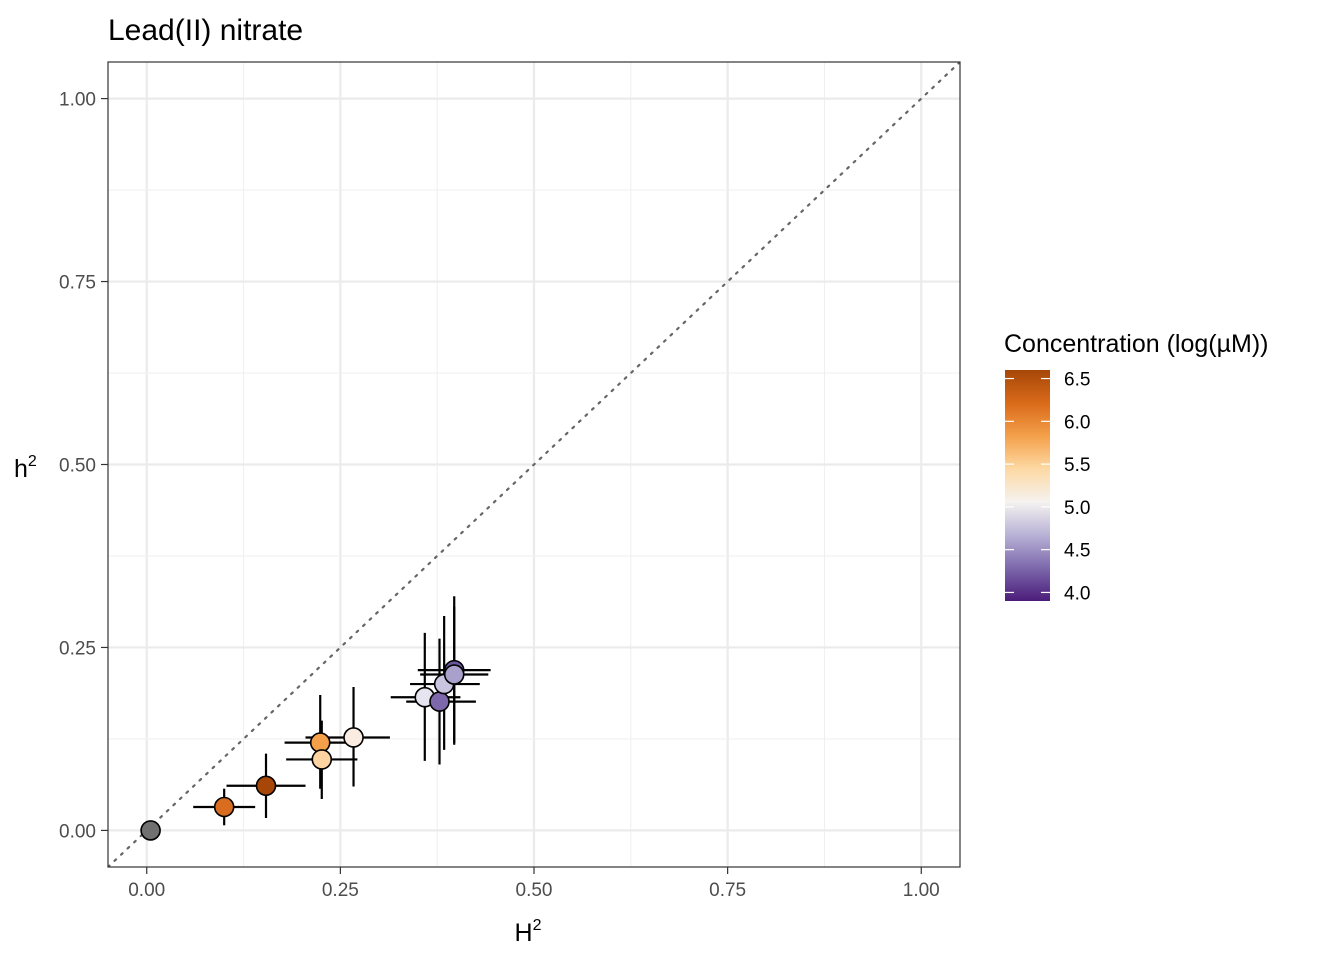  Describe the element at coordinates (1136, 344) in the screenshot. I see `legend-title: Concentration (log(µM))` at that location.